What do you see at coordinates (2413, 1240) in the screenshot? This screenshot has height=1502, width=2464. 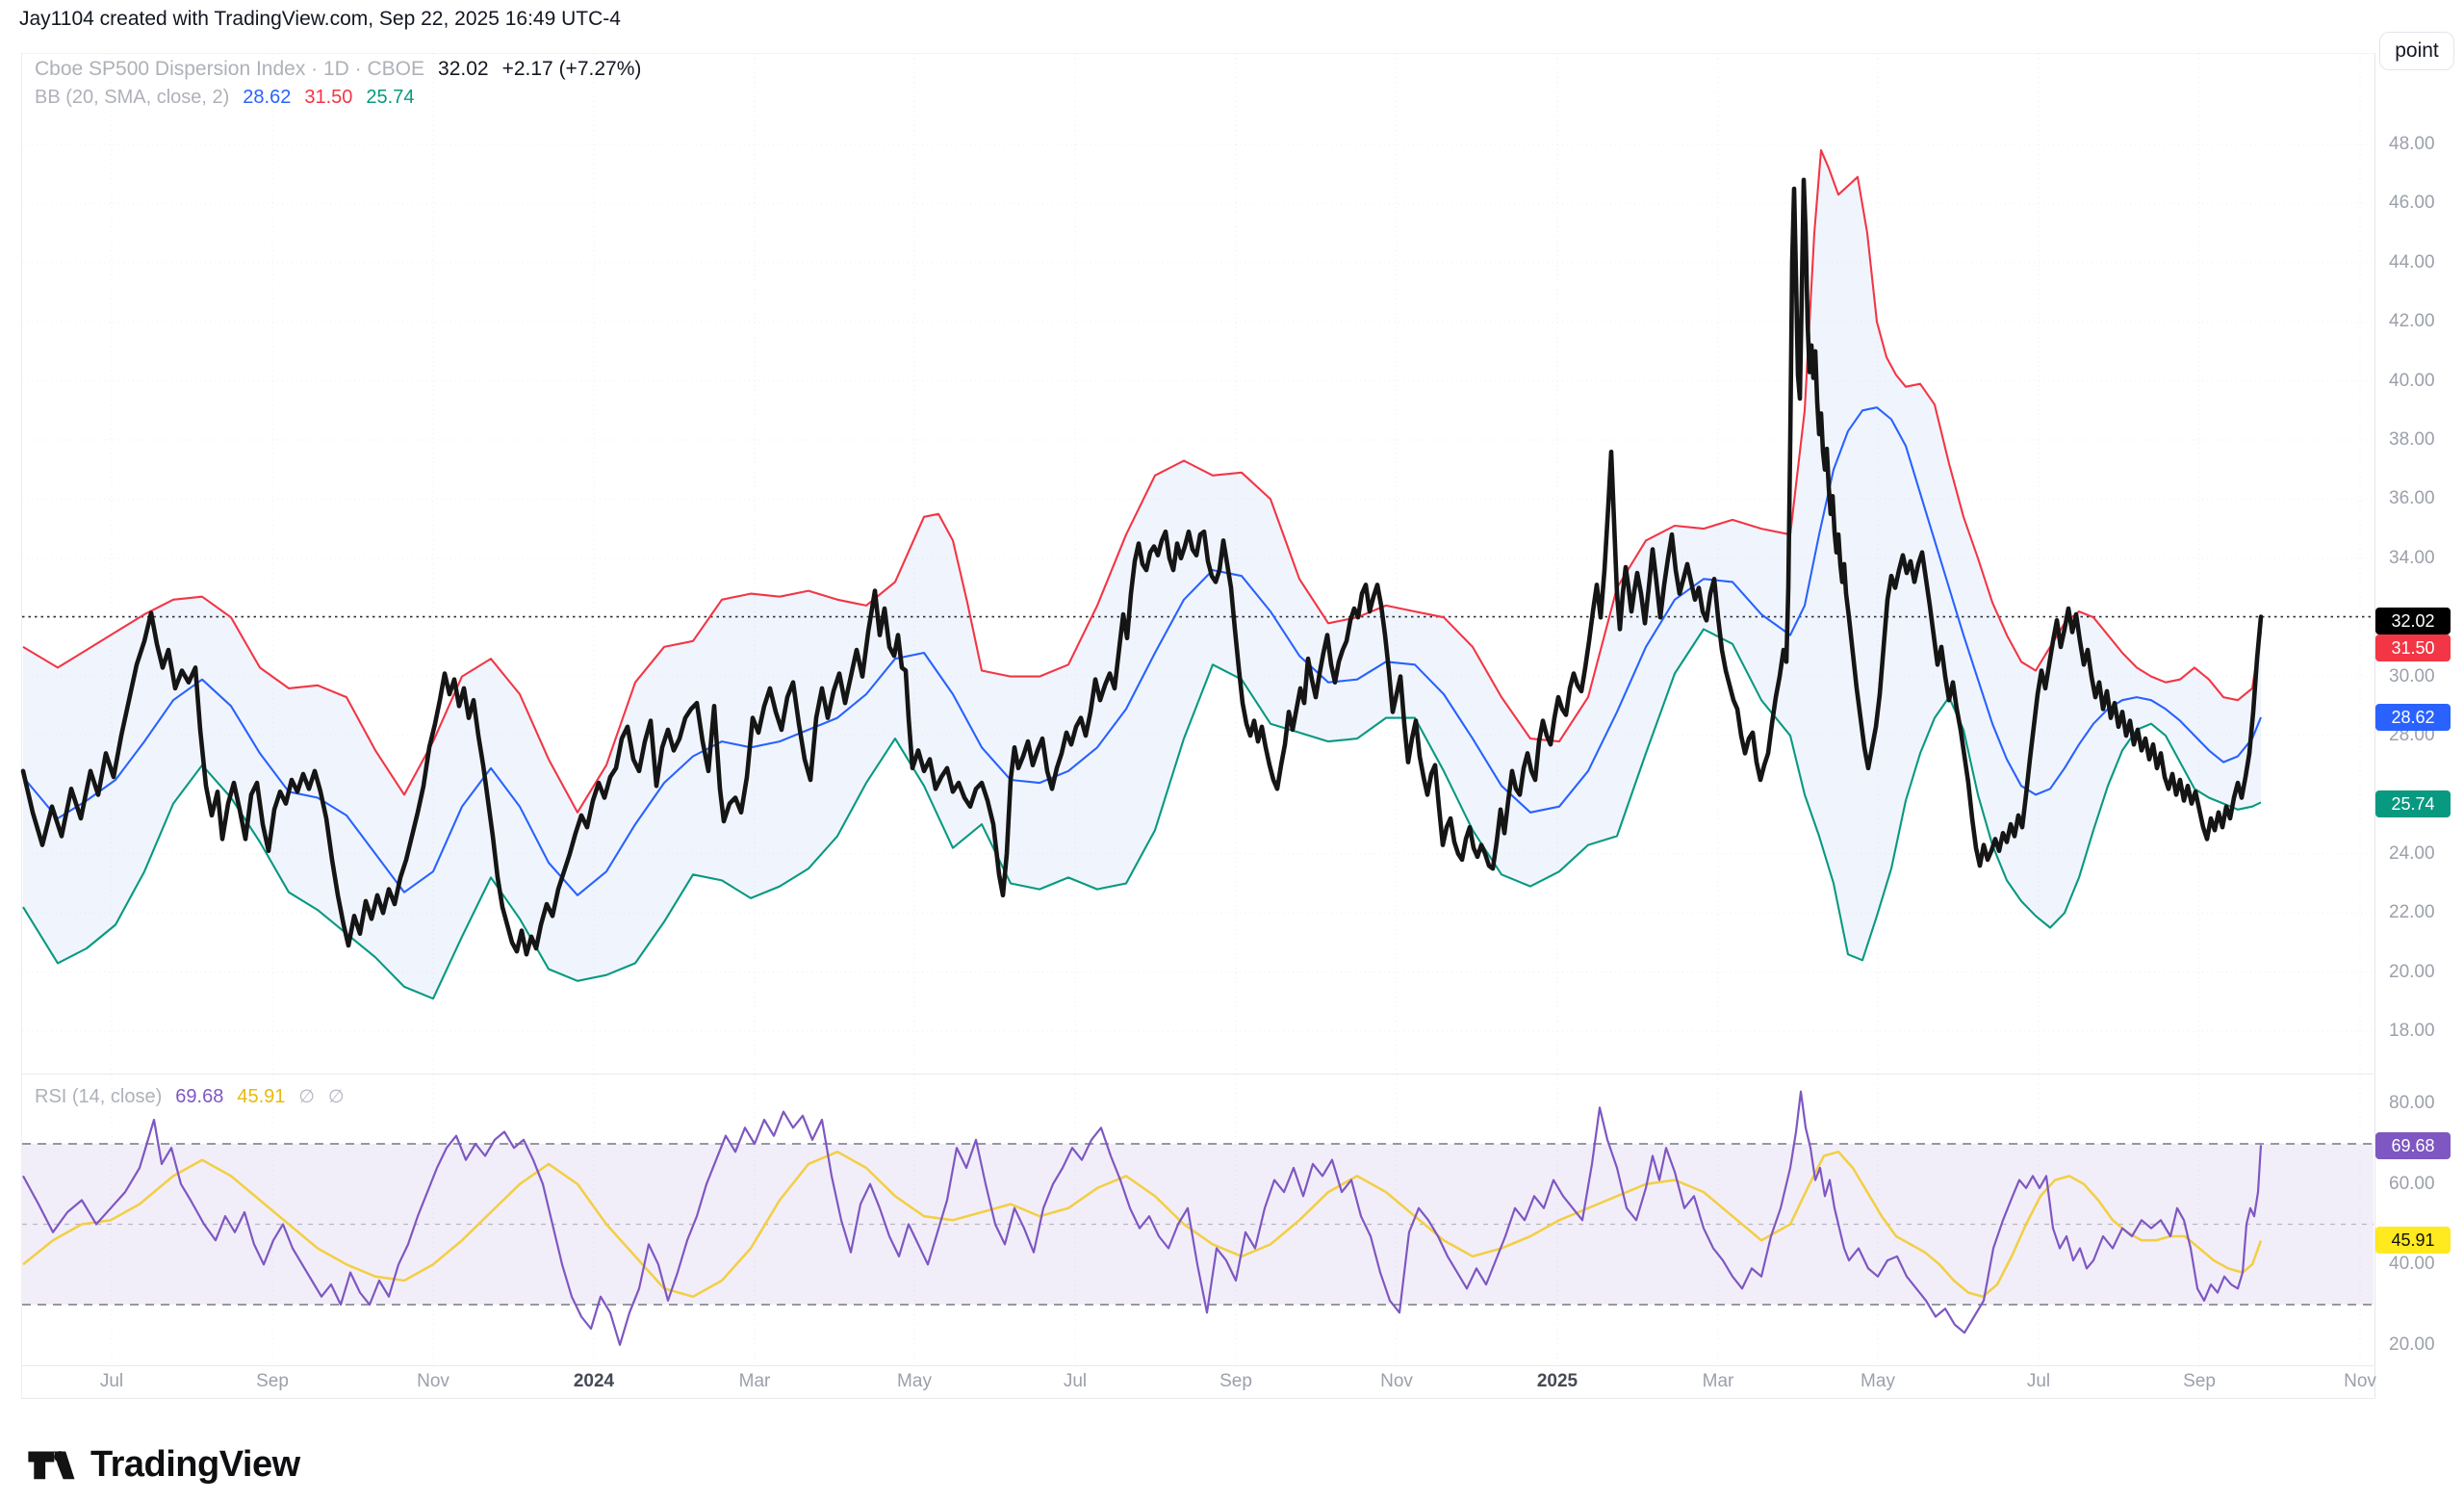 I see `axis-value-badge: 45.91` at bounding box center [2413, 1240].